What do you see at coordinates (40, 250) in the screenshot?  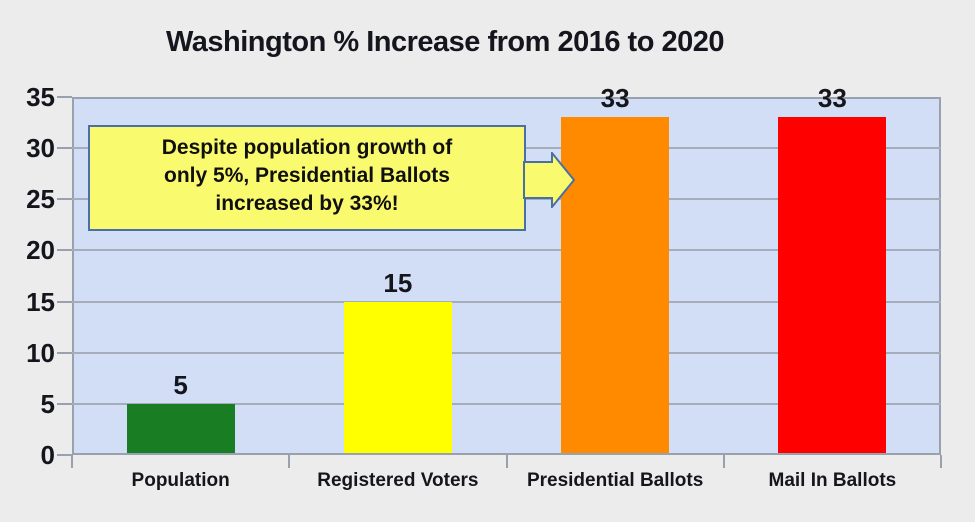 I see `y-axis-label: 20` at bounding box center [40, 250].